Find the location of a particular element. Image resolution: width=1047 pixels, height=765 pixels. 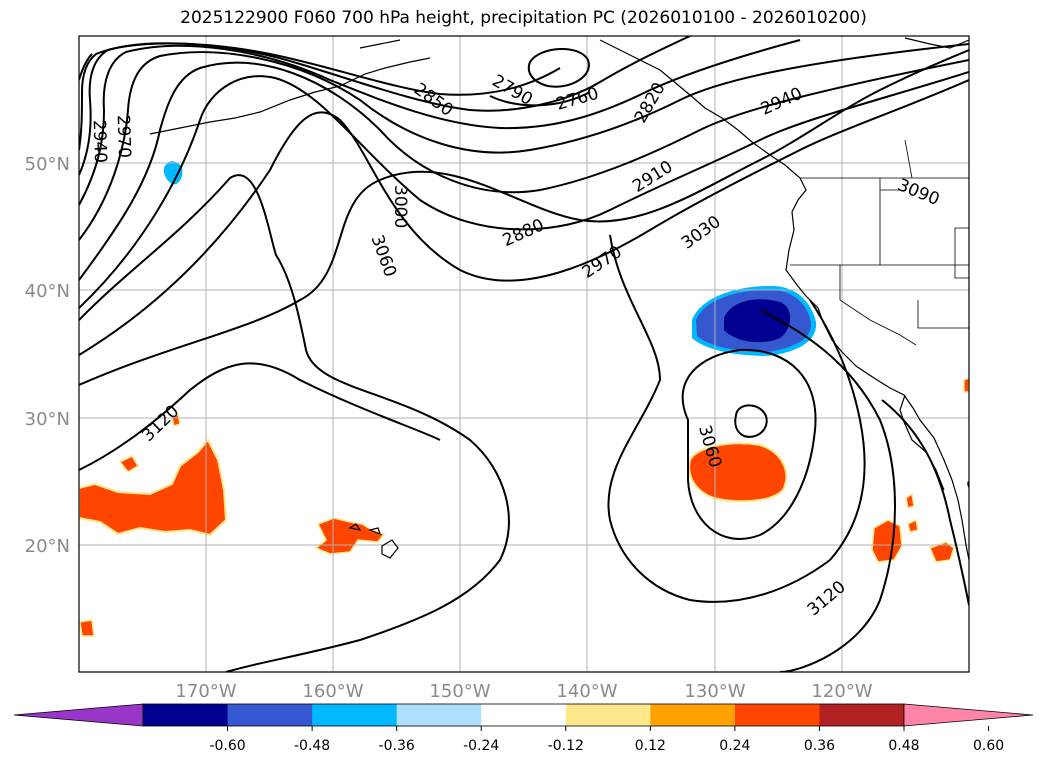

lon-label: 130°W is located at coordinates (714, 691).